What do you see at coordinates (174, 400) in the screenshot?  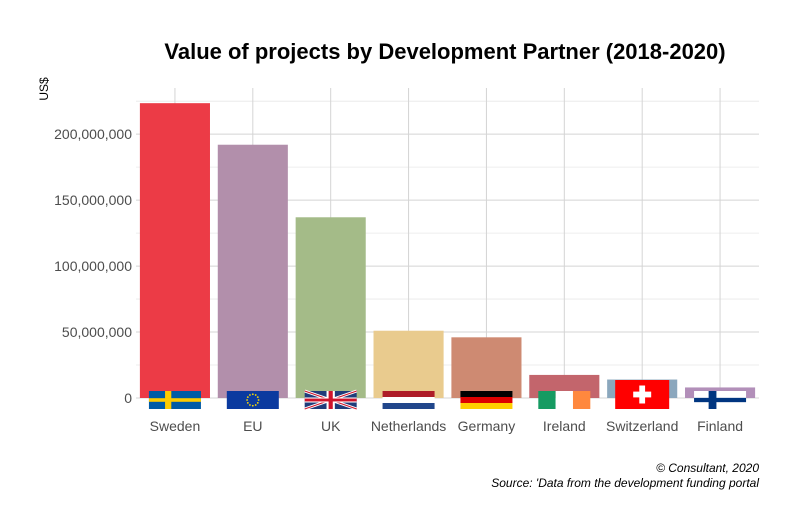 I see `sweden-flag-icon` at bounding box center [174, 400].